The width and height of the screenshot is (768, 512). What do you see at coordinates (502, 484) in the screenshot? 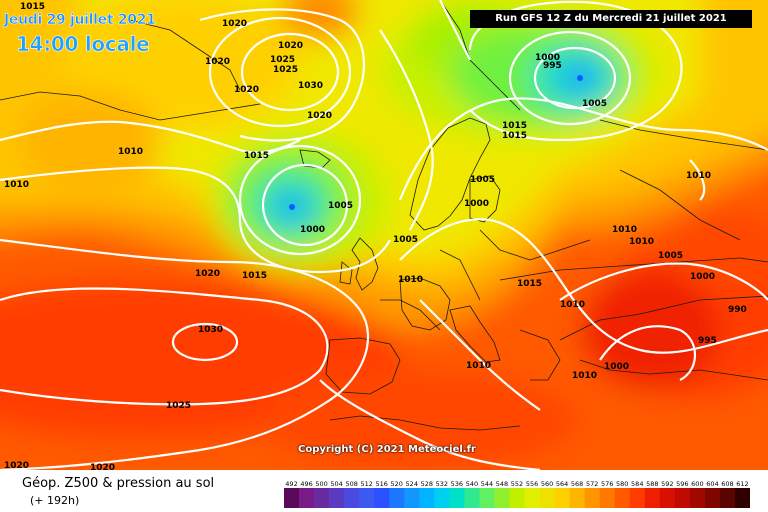
I see `scale-label: 548` at bounding box center [502, 484].